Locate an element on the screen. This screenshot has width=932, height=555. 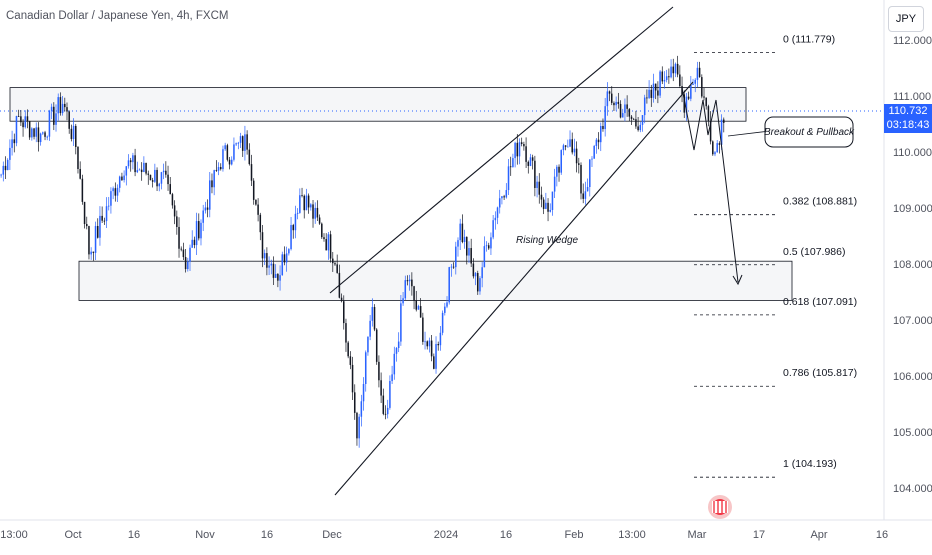
wedge-label: Rising Wedge is located at coordinates (547, 240).